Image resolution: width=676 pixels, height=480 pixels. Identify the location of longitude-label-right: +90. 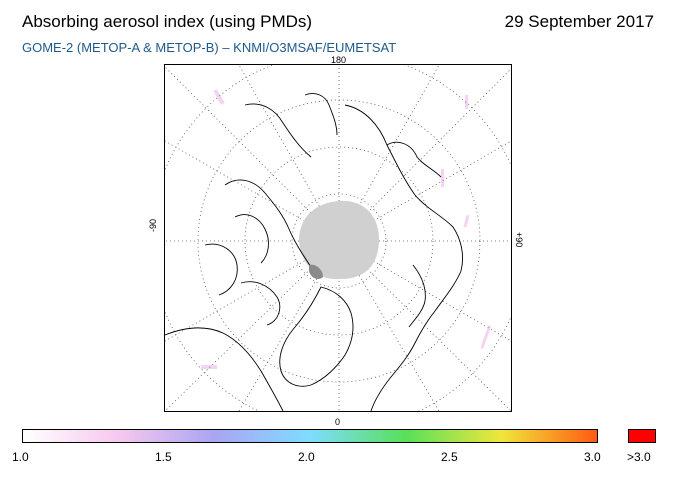
(519, 240).